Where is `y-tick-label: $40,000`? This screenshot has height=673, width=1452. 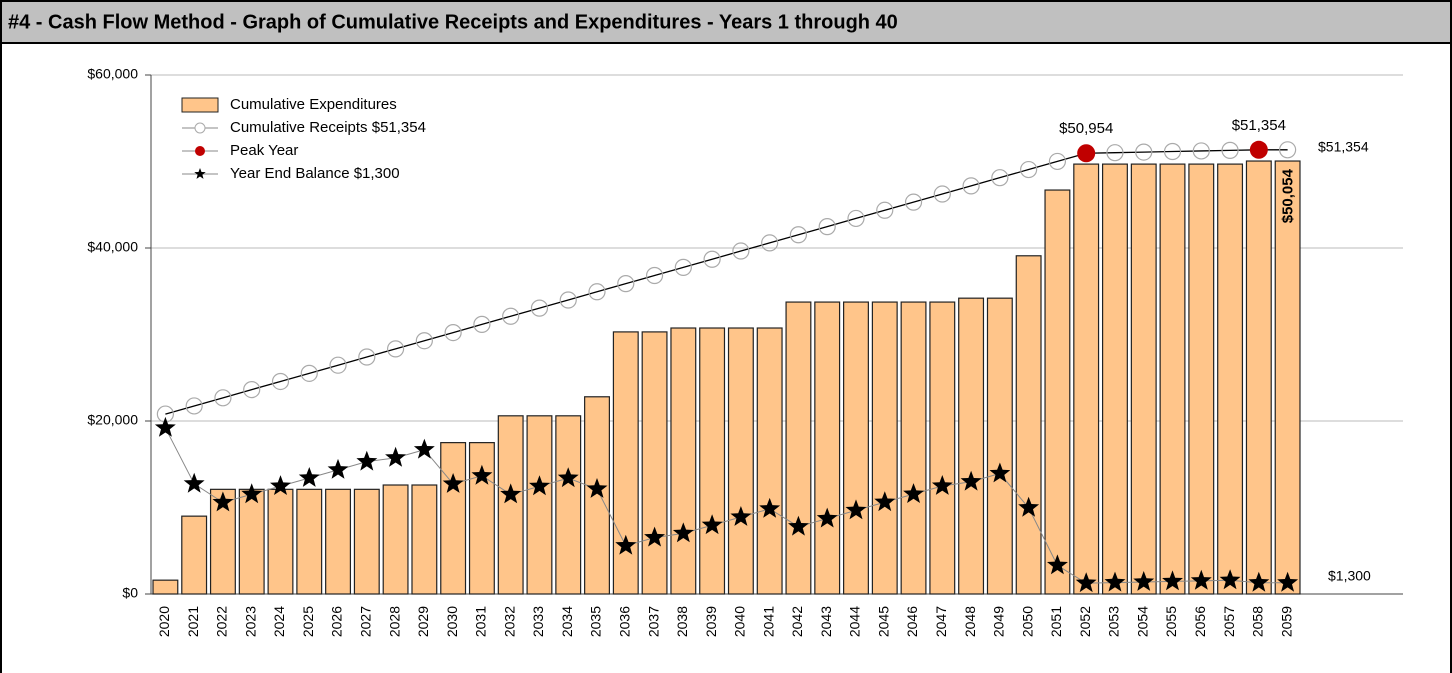
y-tick-label: $40,000 is located at coordinates (112, 247).